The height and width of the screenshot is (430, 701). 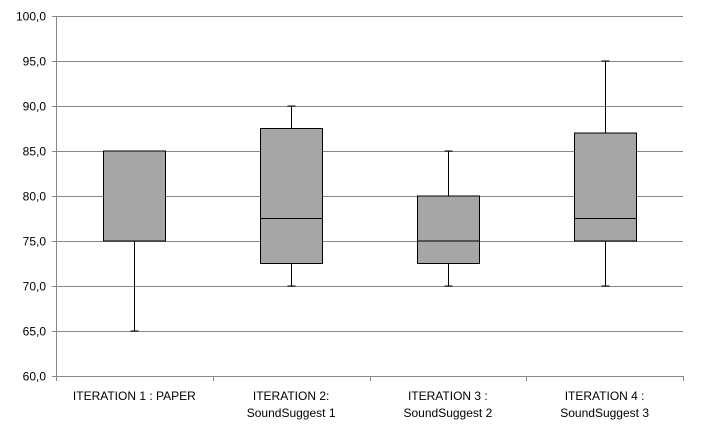 What do you see at coordinates (35, 287) in the screenshot?
I see `y-tick-label: 70,0` at bounding box center [35, 287].